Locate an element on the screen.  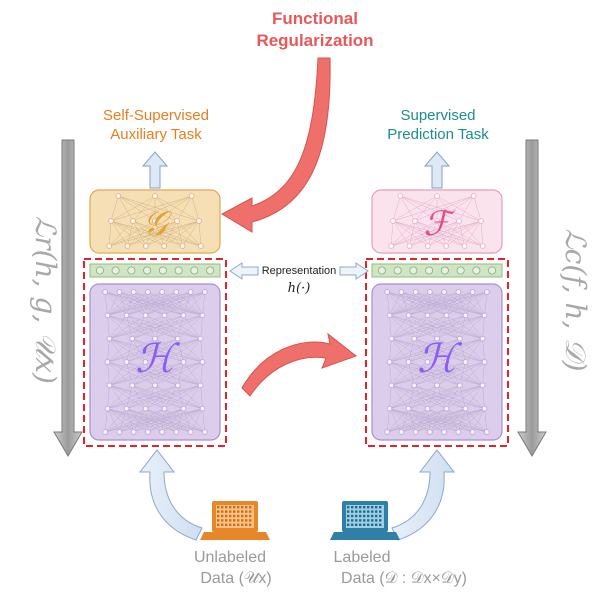
title-line1: Functional is located at coordinates (315, 18).